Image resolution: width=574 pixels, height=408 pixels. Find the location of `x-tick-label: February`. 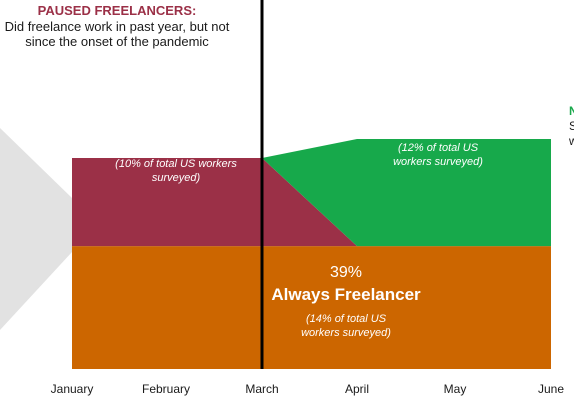

x-tick-label: February is located at coordinates (166, 389).